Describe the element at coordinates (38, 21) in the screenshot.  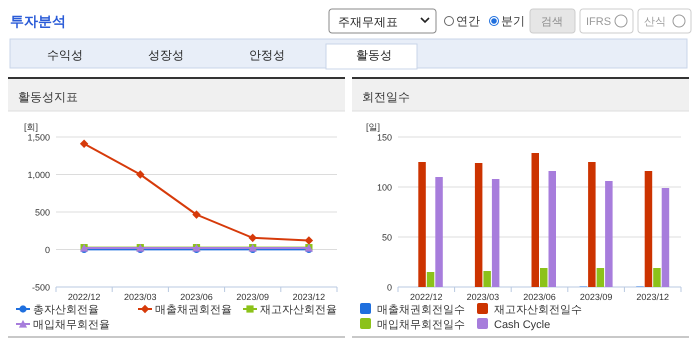
I see `text: 투자분석` at that location.